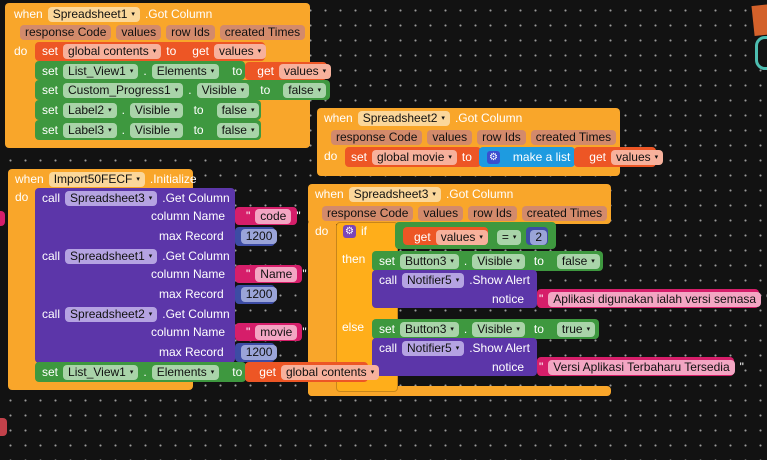 This screenshot has width=767, height=460. I want to click on component-dropdown: Label3 ▾, so click(90, 130).